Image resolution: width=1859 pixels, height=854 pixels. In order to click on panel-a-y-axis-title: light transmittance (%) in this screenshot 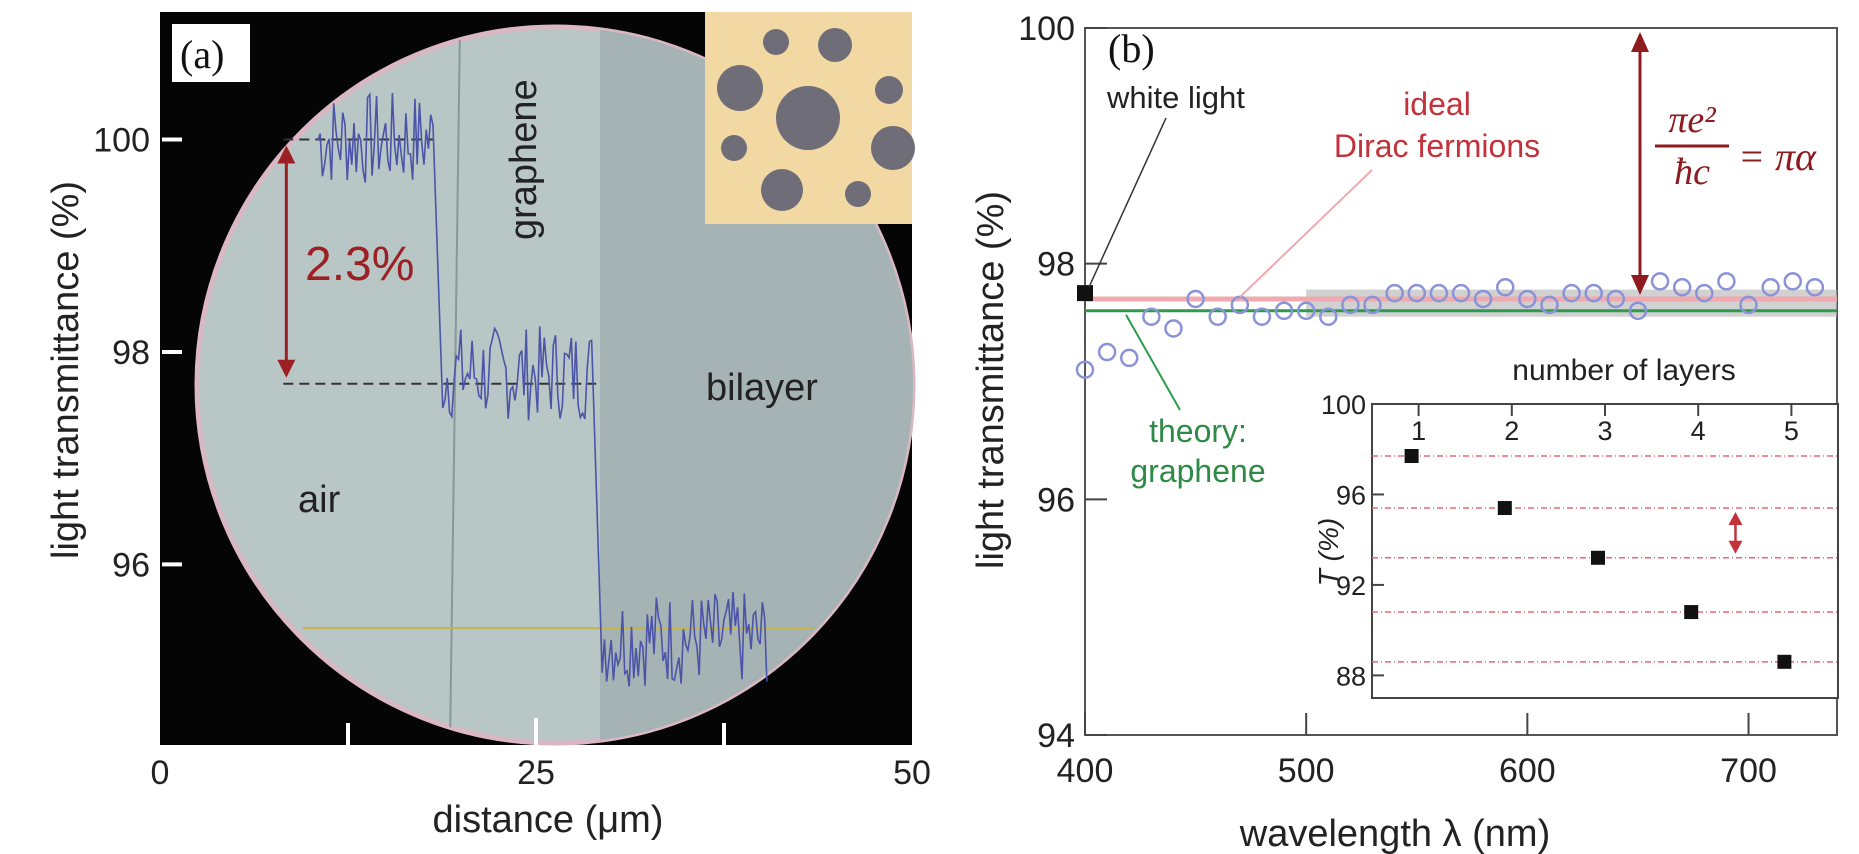, I will do `click(66, 370)`.